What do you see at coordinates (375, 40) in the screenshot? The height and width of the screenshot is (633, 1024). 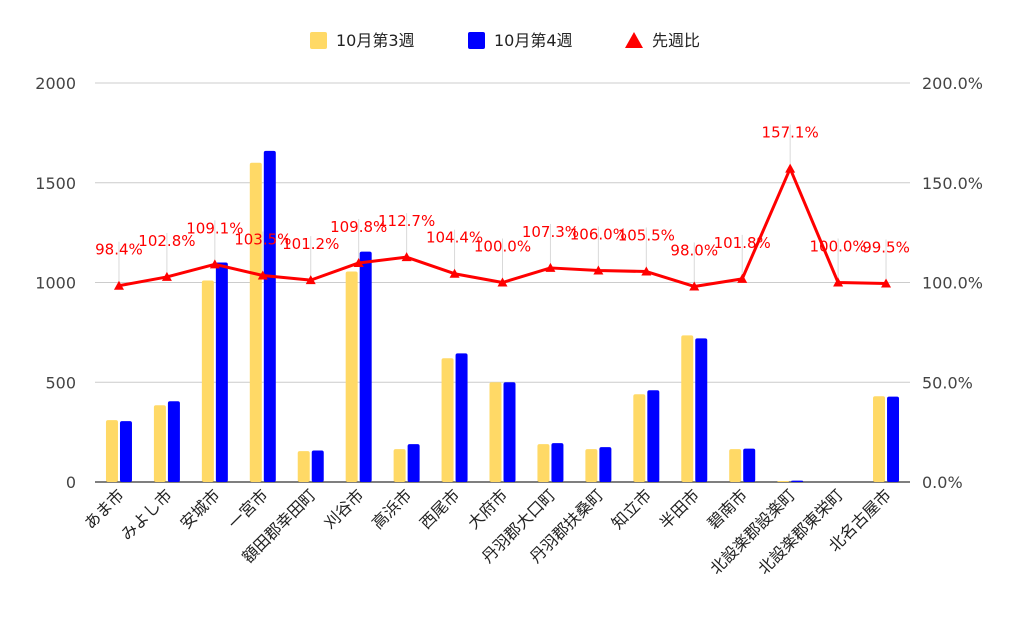 I see `legend-label-week3: 10月第3週` at bounding box center [375, 40].